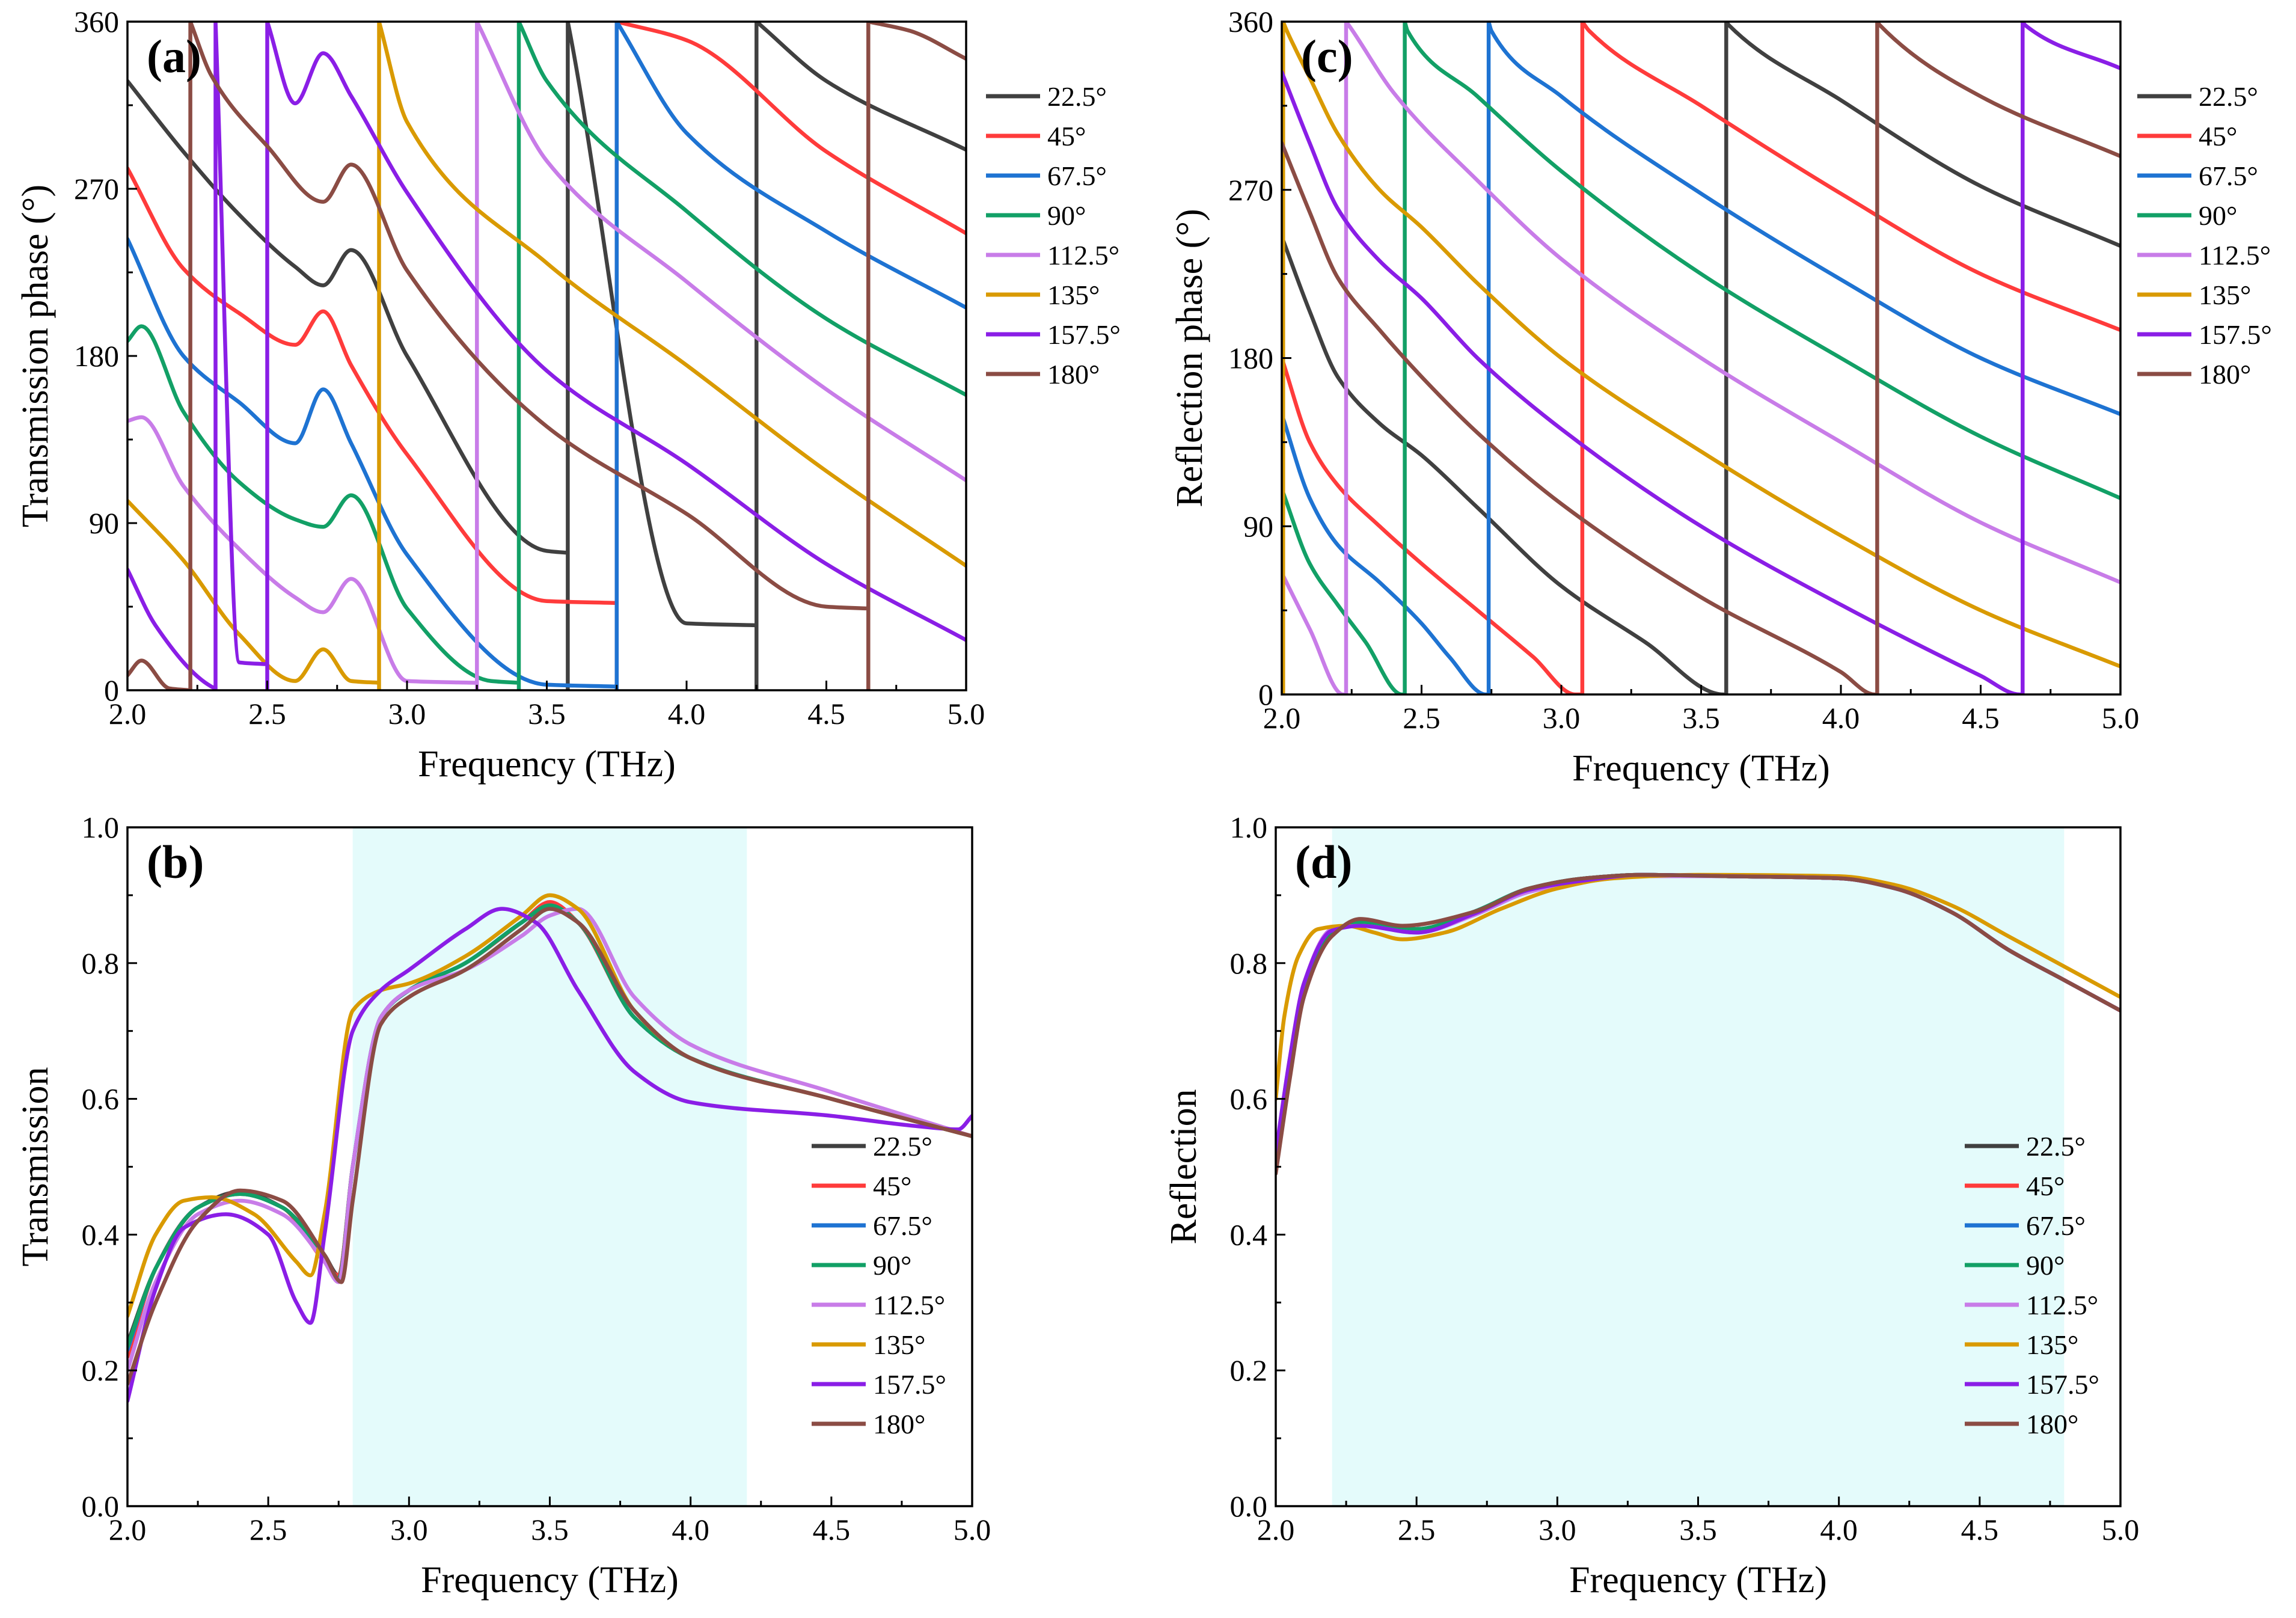  What do you see at coordinates (175, 862) in the screenshot?
I see `panel-label: (b)` at bounding box center [175, 862].